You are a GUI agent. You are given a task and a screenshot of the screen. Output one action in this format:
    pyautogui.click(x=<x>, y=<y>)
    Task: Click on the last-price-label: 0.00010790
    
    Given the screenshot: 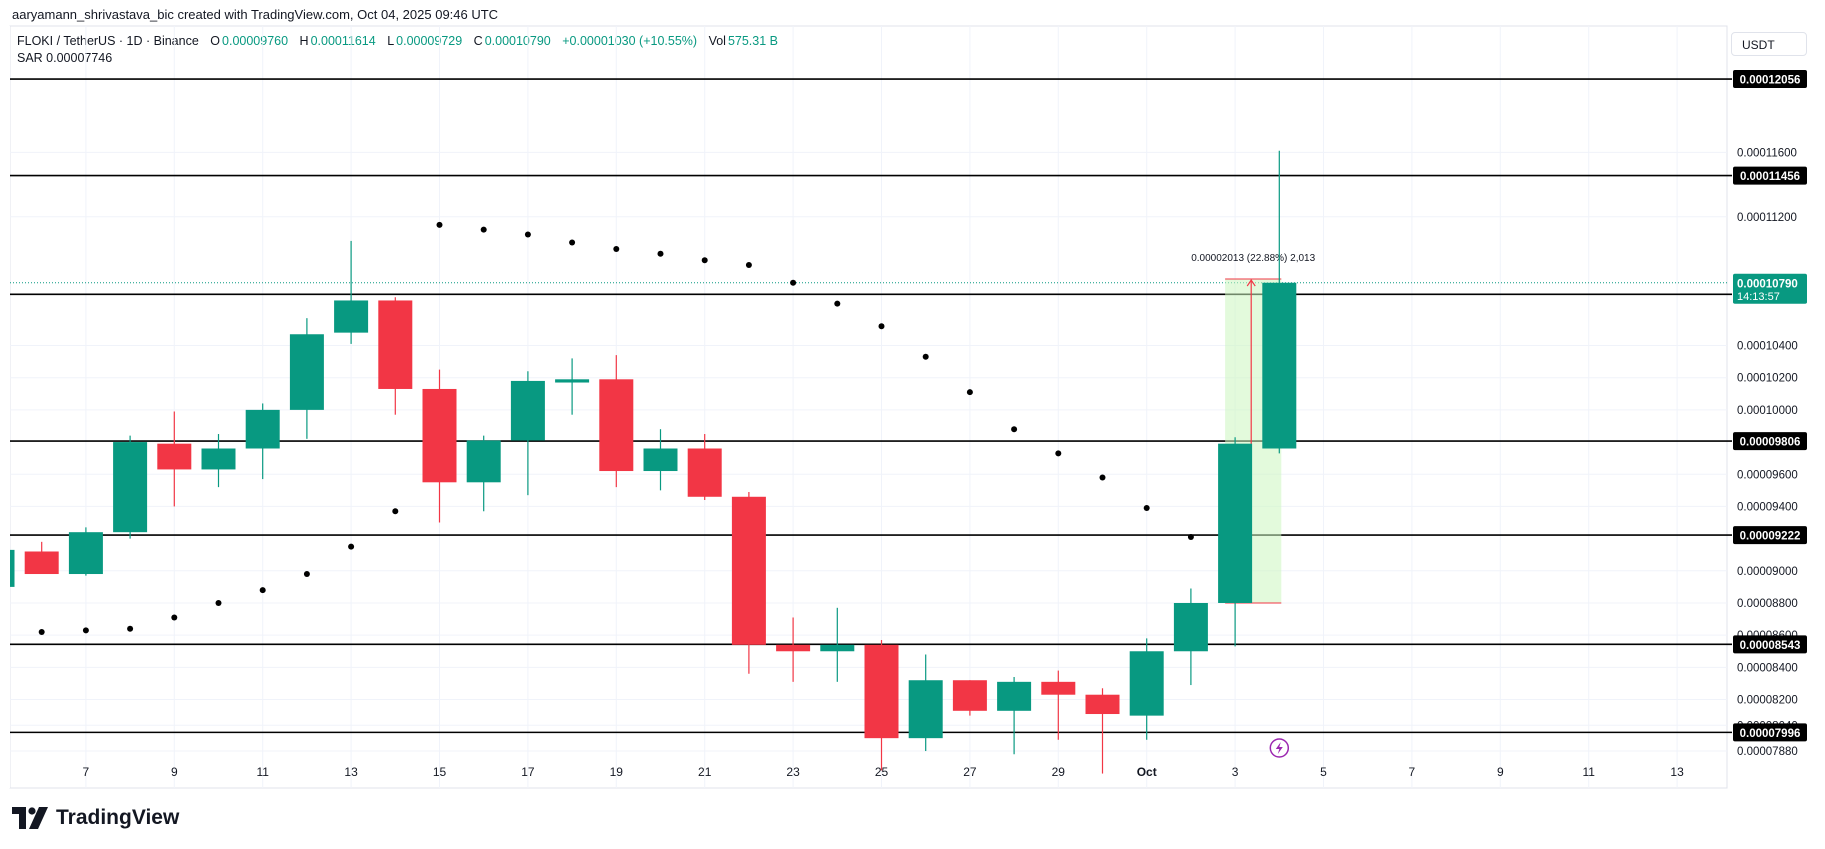 What is the action you would take?
    pyautogui.click(x=1767, y=284)
    